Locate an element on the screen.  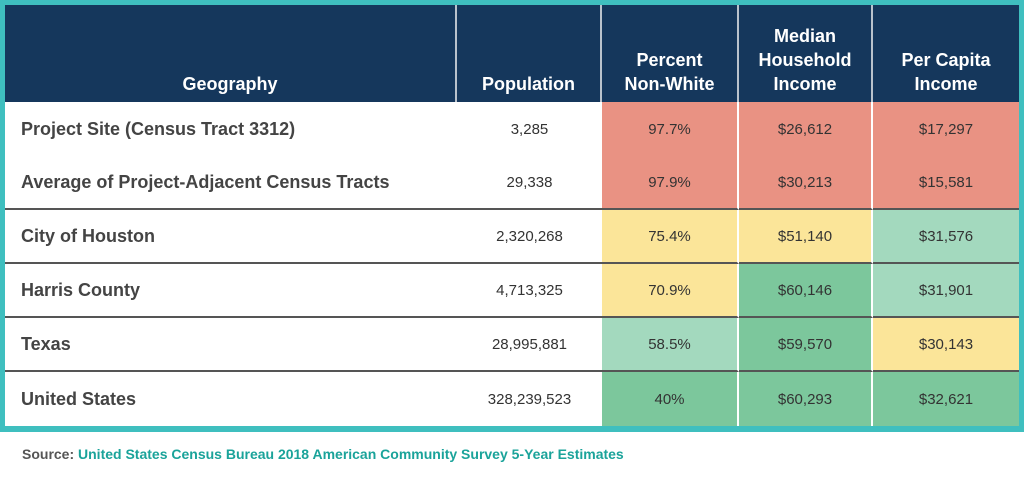
cell-population: 3,285 is located at coordinates (529, 129).